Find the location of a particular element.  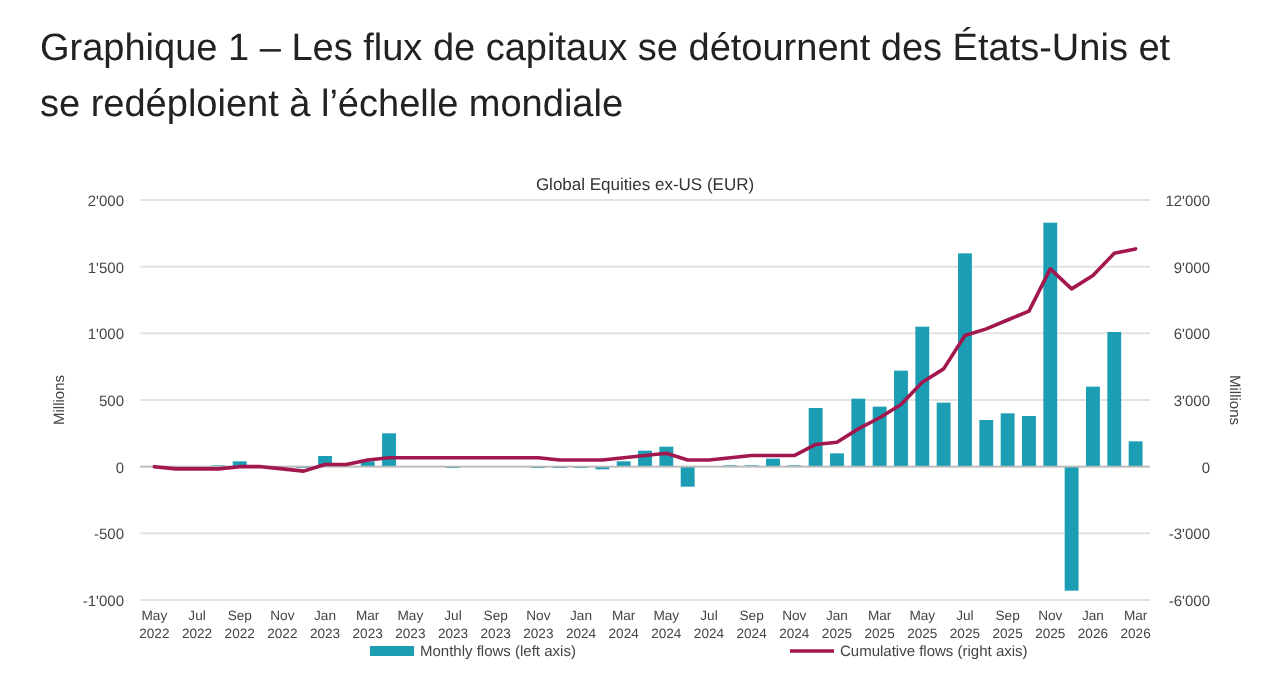

chart-subtitle: Global Equities ex-US (EUR) is located at coordinates (645, 184).